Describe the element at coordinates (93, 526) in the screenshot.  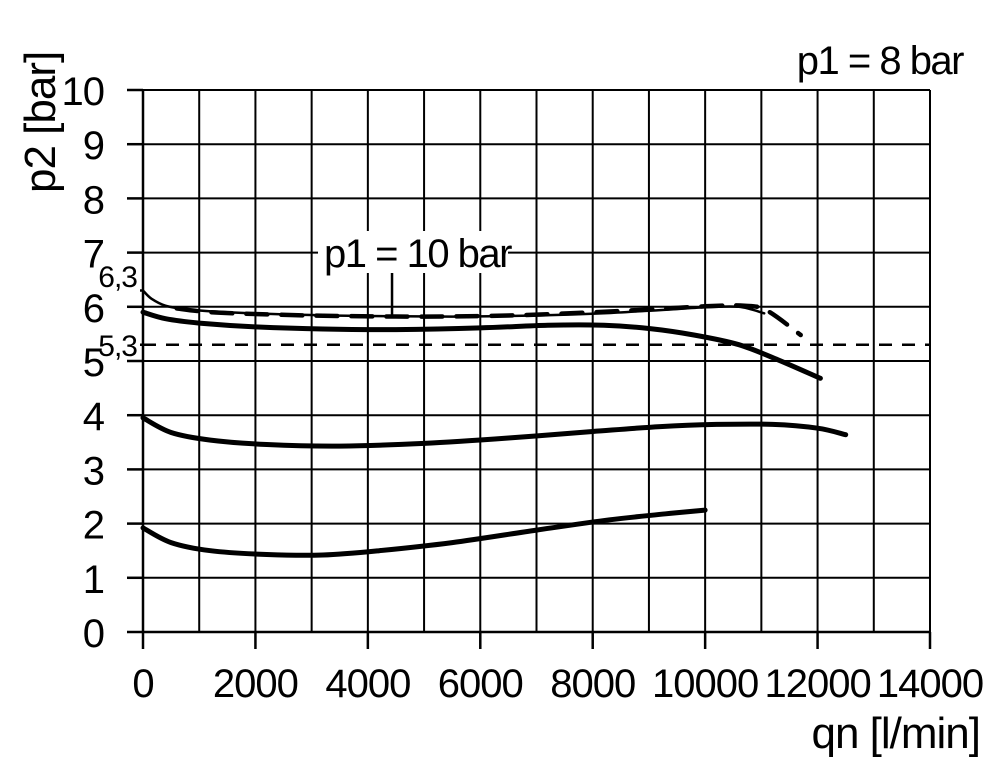
I see `y-tick-label: 2` at that location.